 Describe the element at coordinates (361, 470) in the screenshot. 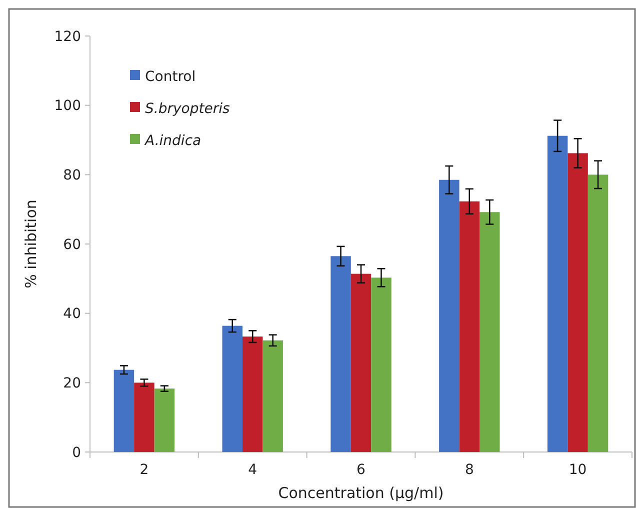

I see `x-tick-label: 6` at that location.